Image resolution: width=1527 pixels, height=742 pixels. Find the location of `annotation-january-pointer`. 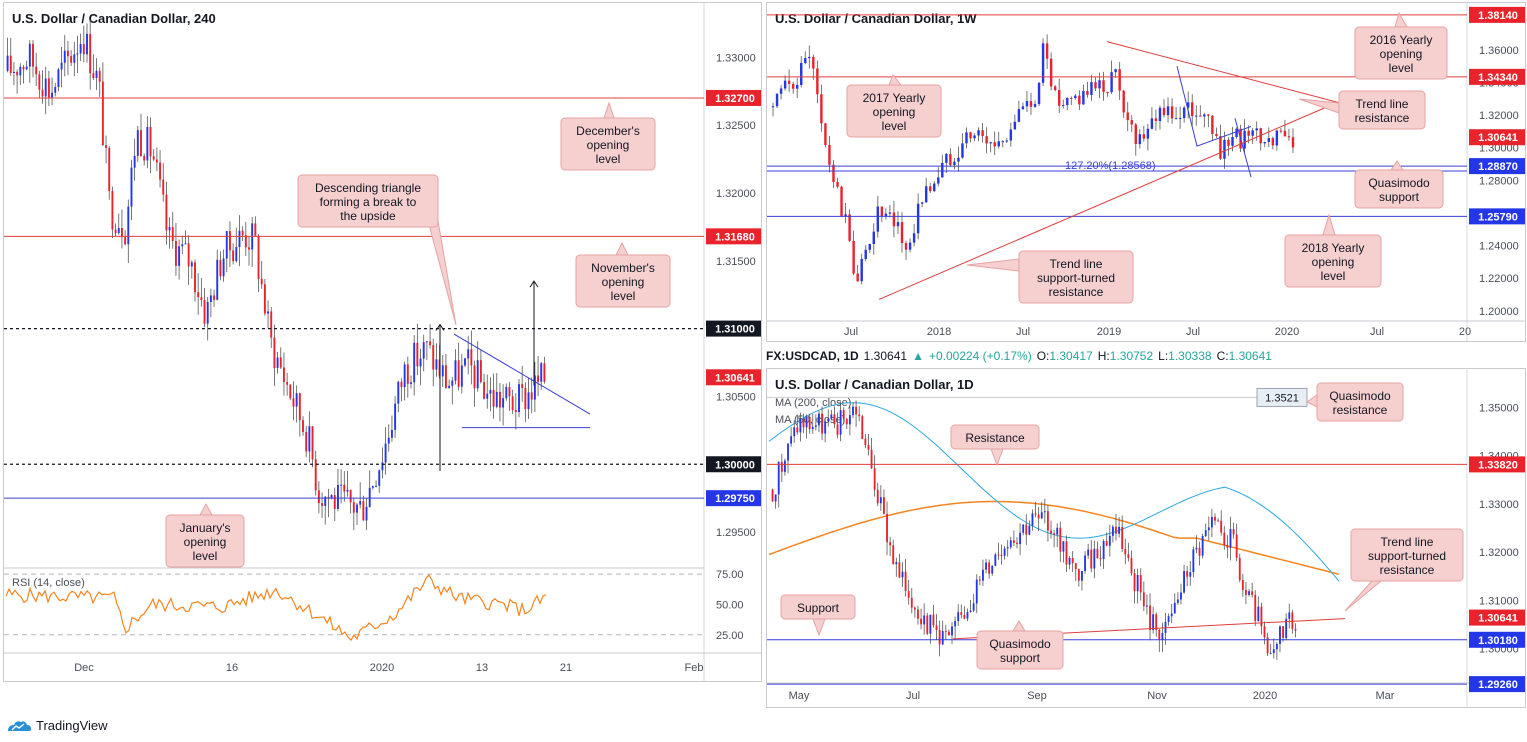

annotation-january-pointer is located at coordinates (206, 509).